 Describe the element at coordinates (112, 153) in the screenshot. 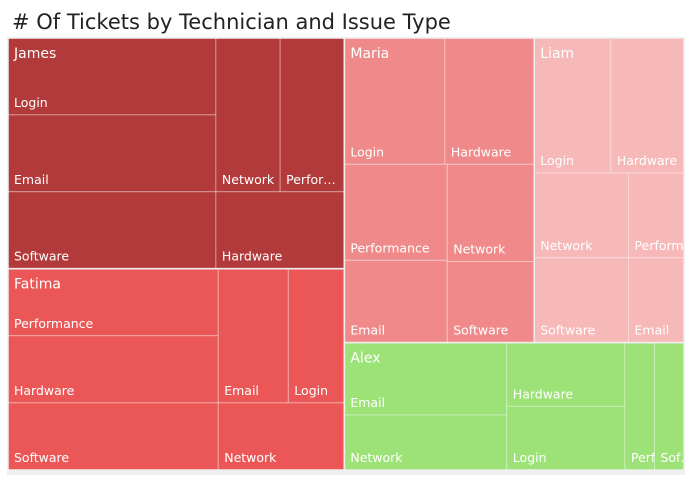

I see `leaf-james-email` at that location.